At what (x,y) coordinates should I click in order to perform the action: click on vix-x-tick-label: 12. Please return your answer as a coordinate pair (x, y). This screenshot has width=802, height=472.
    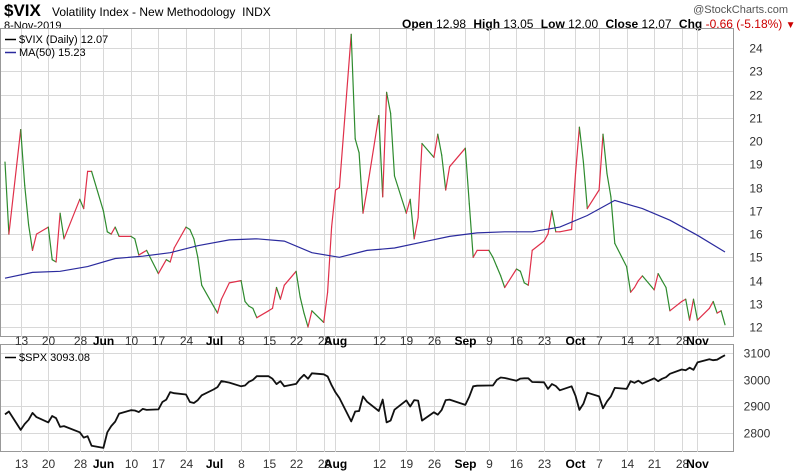
    Looking at the image, I should click on (380, 341).